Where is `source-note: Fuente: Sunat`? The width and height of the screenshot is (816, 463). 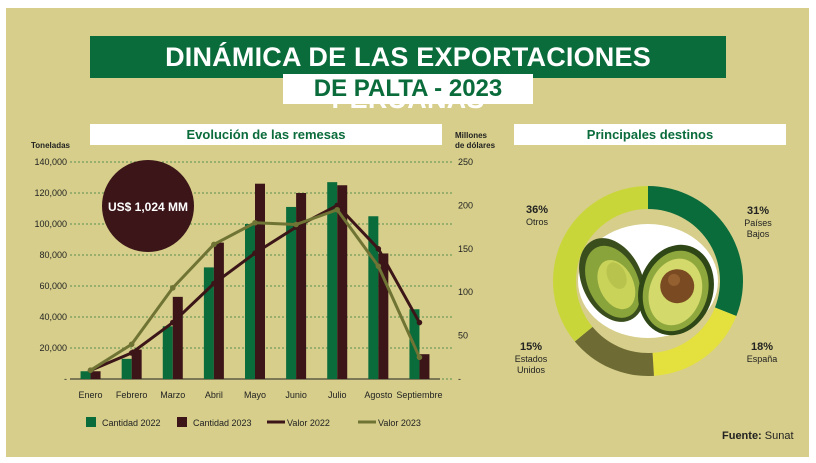 source-note: Fuente: Sunat is located at coordinates (758, 436).